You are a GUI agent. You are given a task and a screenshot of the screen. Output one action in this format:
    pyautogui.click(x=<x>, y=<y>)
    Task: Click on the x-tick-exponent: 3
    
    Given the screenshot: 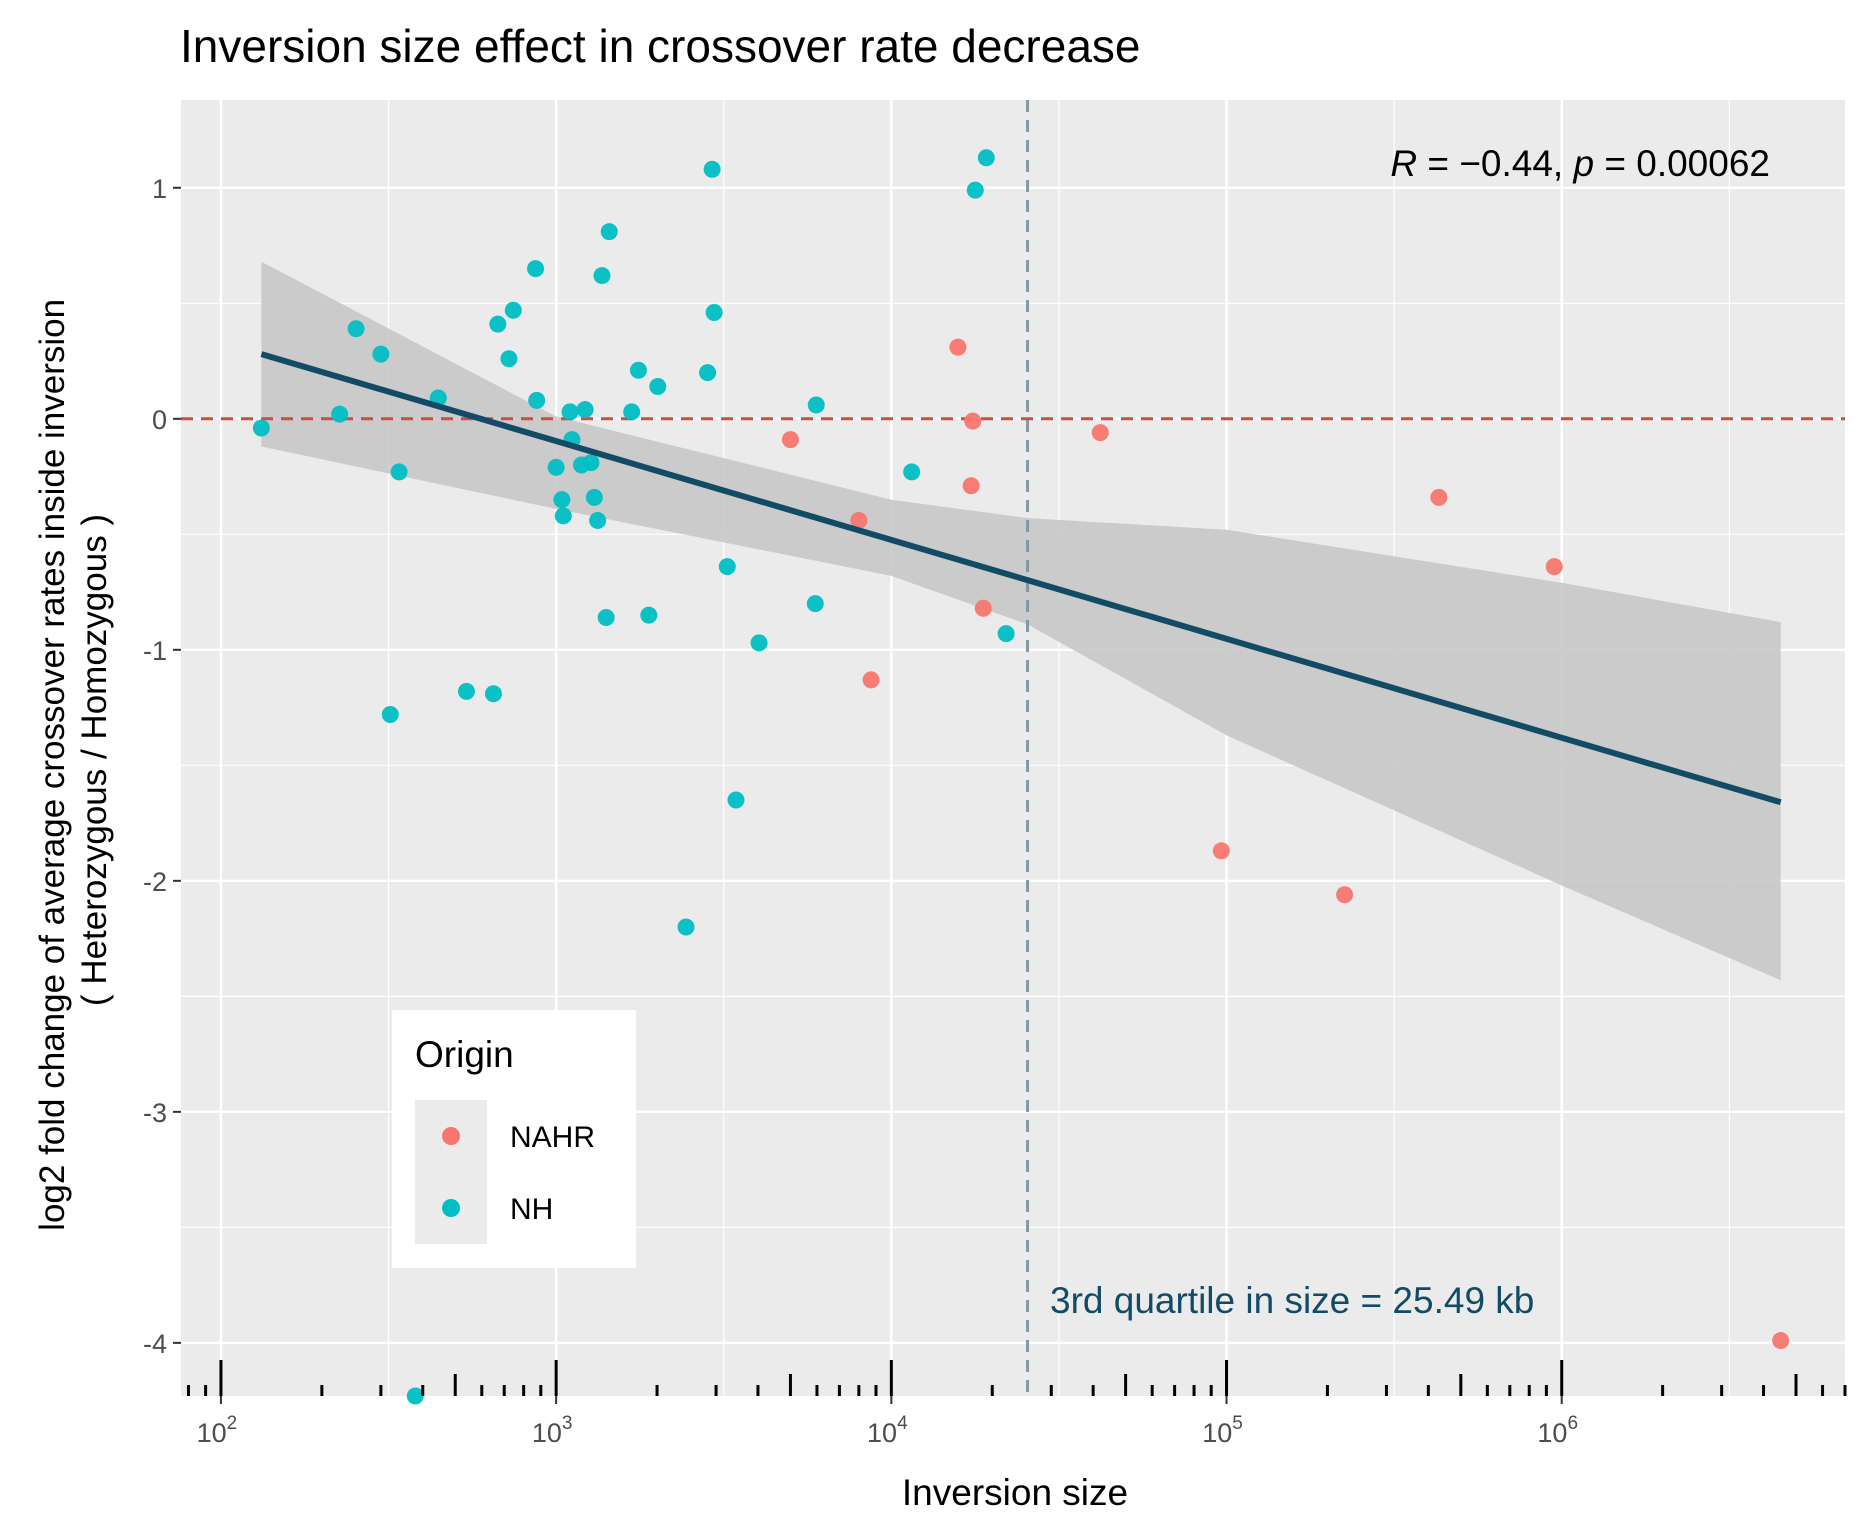 What is the action you would take?
    pyautogui.click(x=567, y=1423)
    